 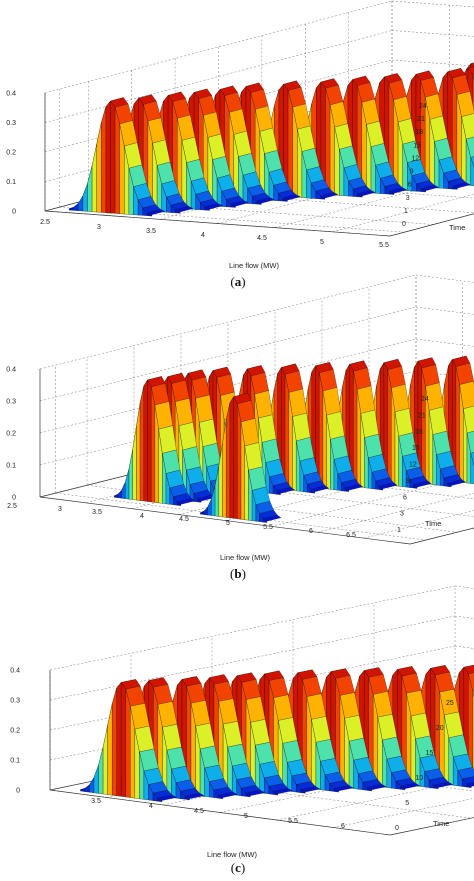 I want to click on panel-label: (c), so click(x=238, y=867).